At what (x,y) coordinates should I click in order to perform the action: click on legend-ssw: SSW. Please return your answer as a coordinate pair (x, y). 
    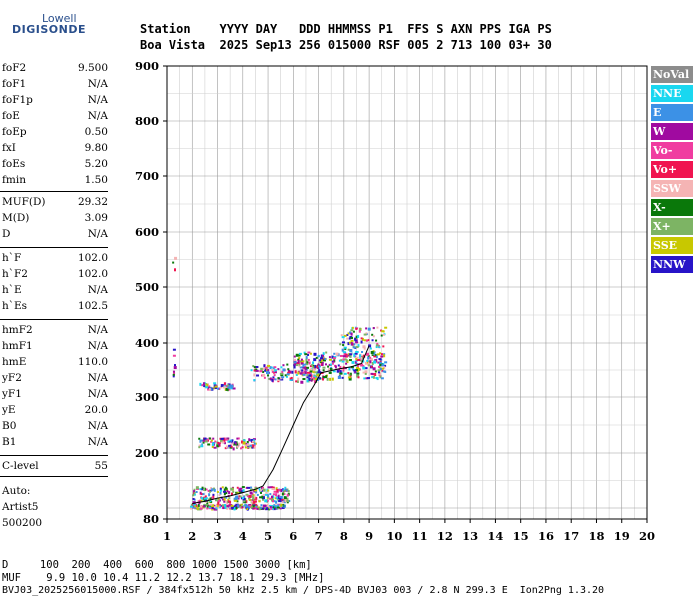
    Looking at the image, I should click on (672, 188).